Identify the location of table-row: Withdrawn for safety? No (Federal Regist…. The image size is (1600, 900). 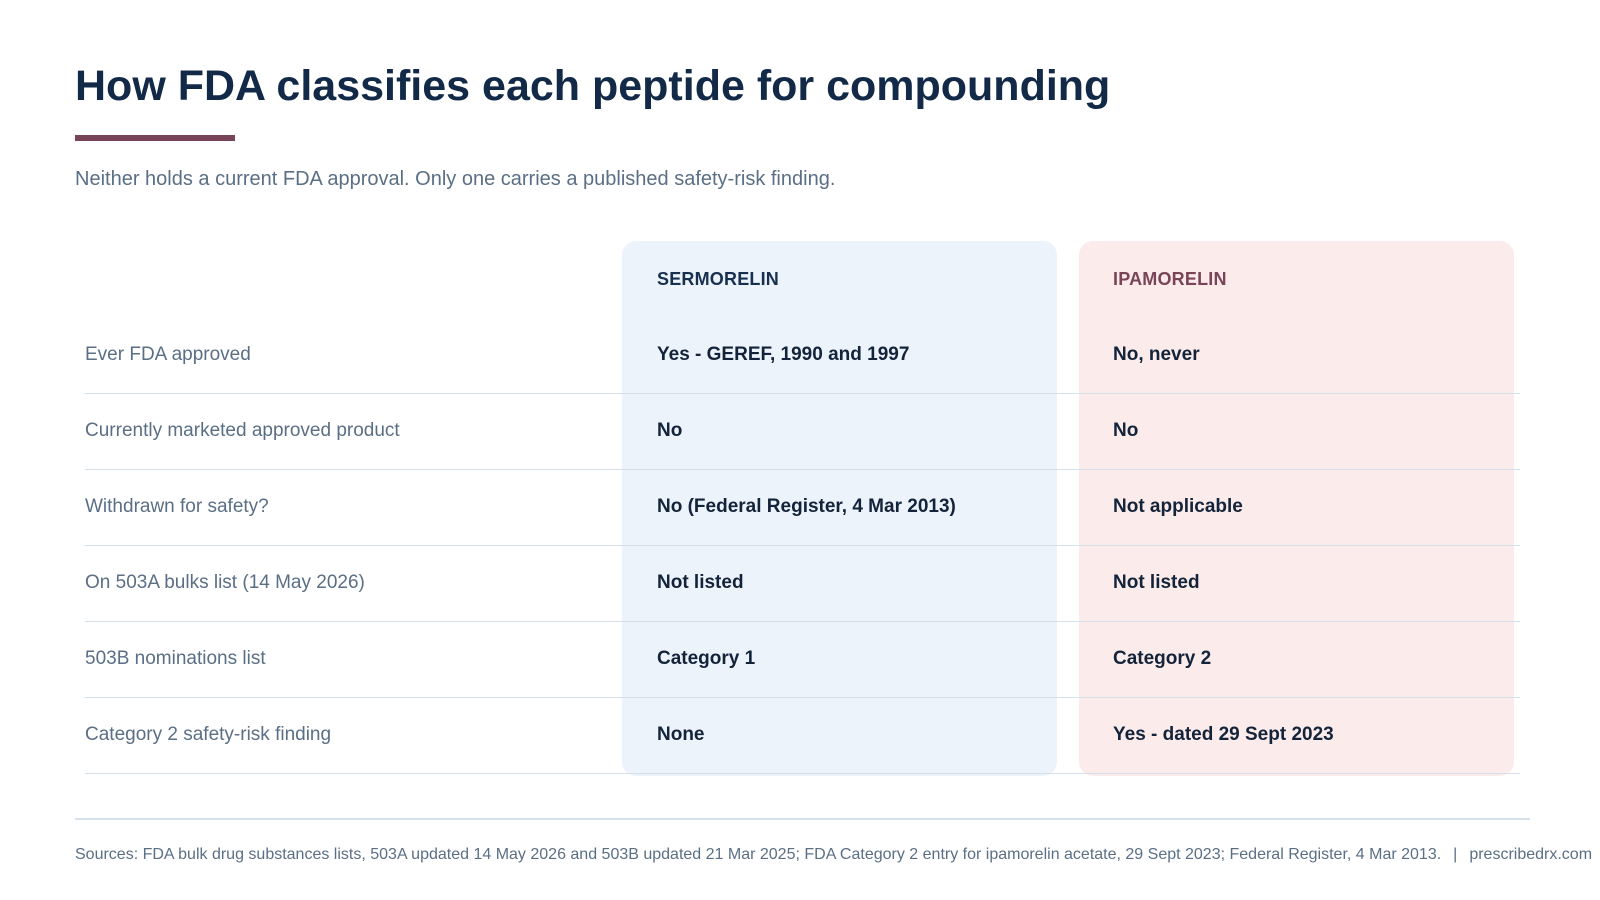
(802, 508).